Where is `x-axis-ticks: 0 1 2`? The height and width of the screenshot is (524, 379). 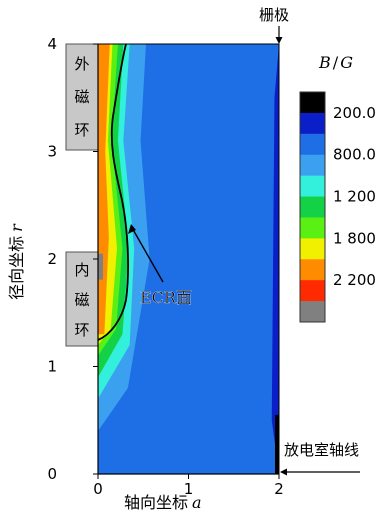 x-axis-ticks: 0 1 2 is located at coordinates (188, 486).